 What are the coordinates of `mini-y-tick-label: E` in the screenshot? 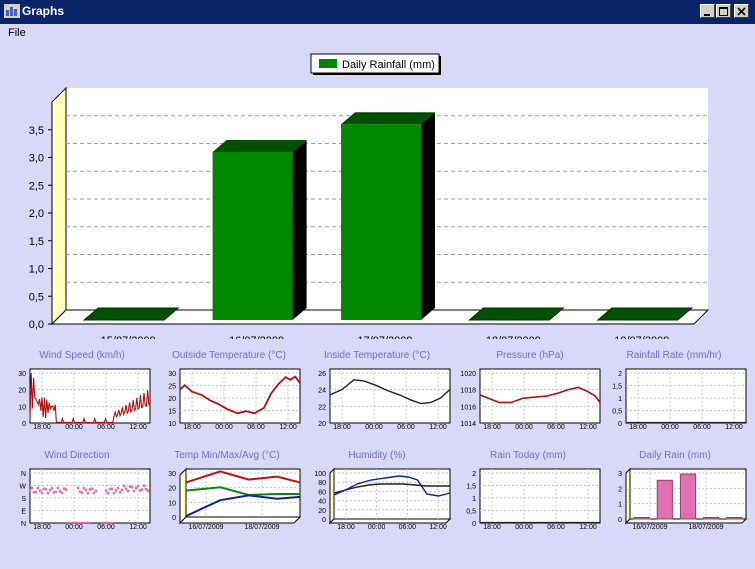 It's located at (23, 512).